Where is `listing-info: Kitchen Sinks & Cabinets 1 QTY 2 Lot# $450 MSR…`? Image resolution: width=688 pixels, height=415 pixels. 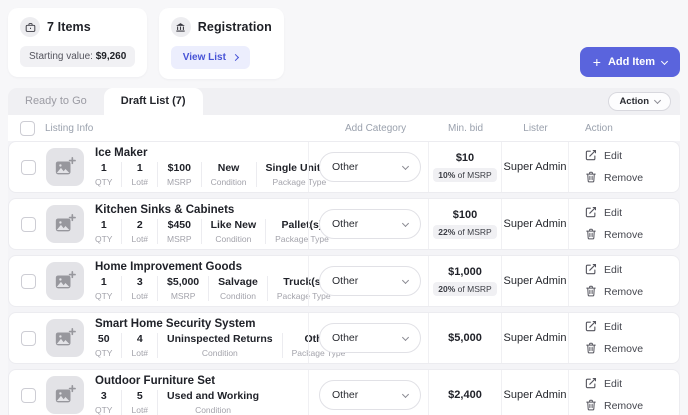 listing-info: Kitchen Sinks & Cabinets 1 QTY 2 Lot# $450 MSR… is located at coordinates (216, 224).